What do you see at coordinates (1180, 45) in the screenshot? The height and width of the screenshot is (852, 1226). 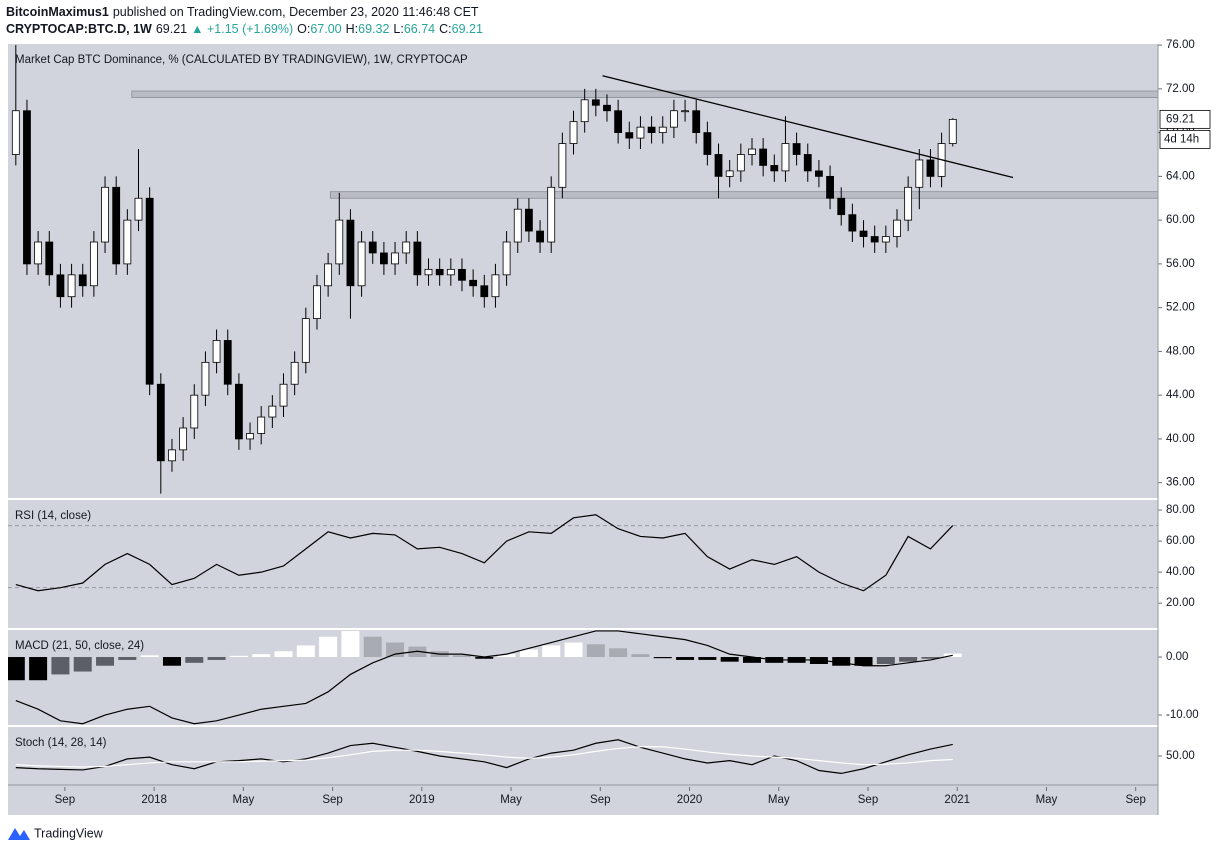 I see `y-tick-label: 76.00` at bounding box center [1180, 45].